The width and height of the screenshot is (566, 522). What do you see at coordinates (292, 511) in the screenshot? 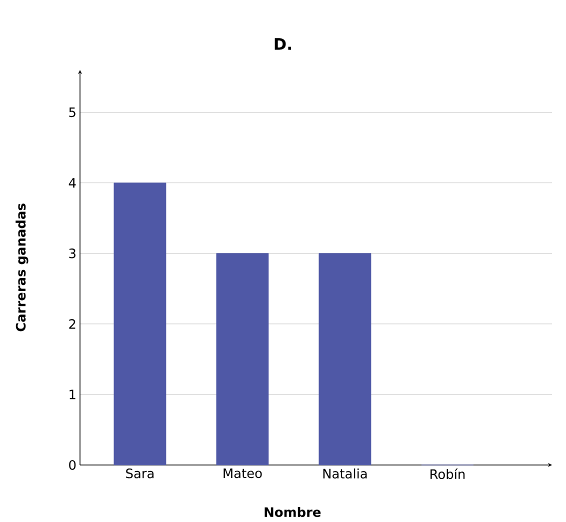
I see `x-axis-title: Nombre` at bounding box center [292, 511].